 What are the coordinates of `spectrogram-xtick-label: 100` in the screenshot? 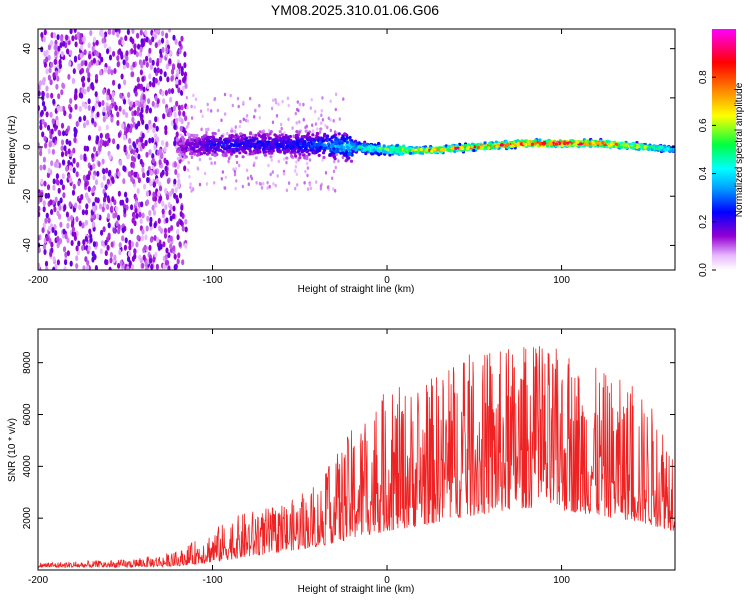 It's located at (561, 280).